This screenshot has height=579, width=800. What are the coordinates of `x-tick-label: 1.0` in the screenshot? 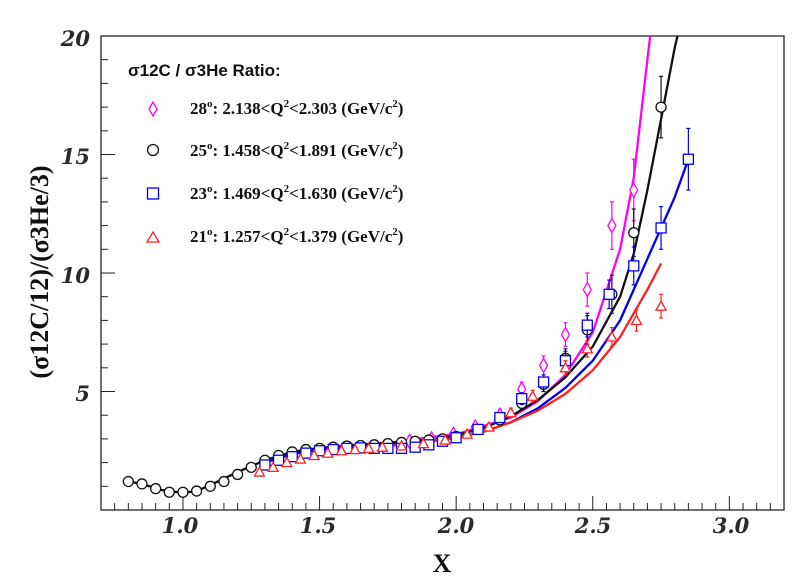 It's located at (180, 525).